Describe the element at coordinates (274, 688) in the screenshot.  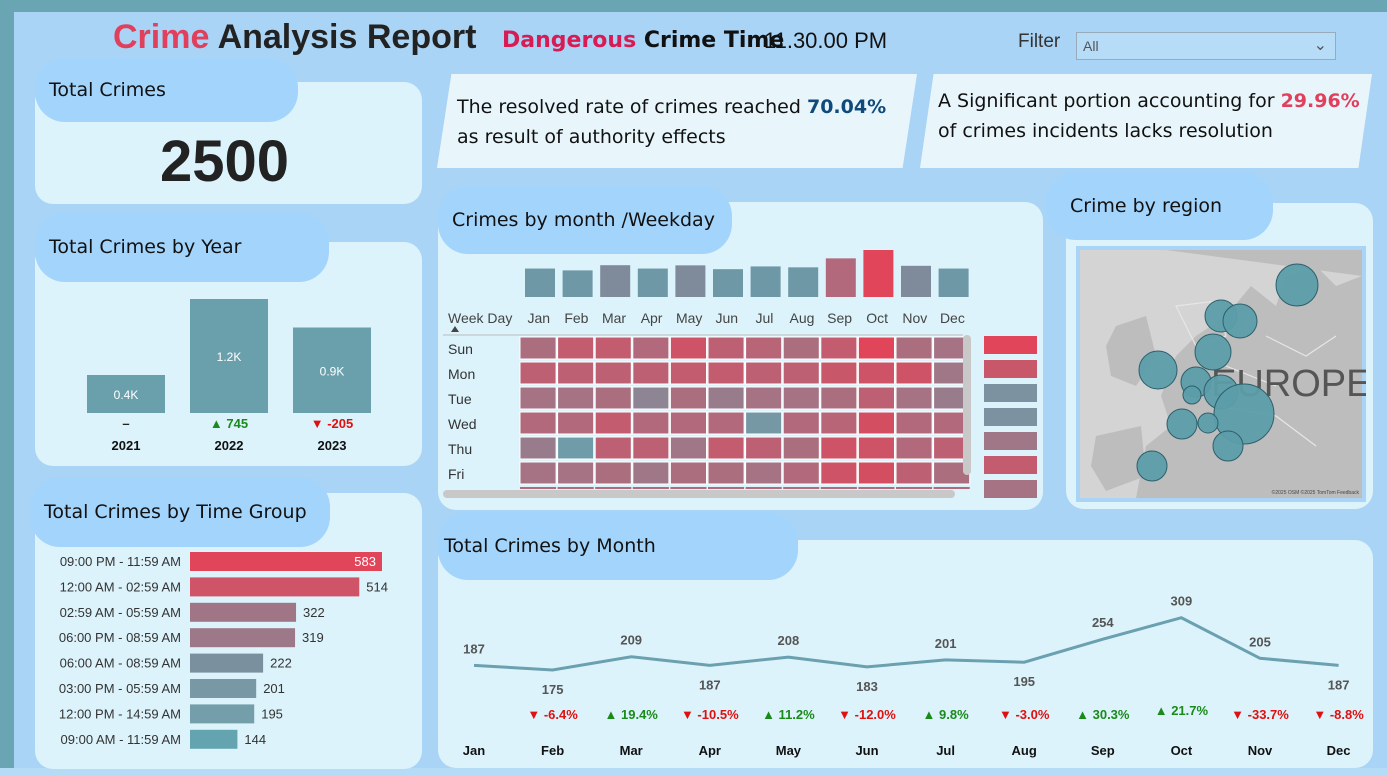
I see `timegroup-value-label: 201` at that location.